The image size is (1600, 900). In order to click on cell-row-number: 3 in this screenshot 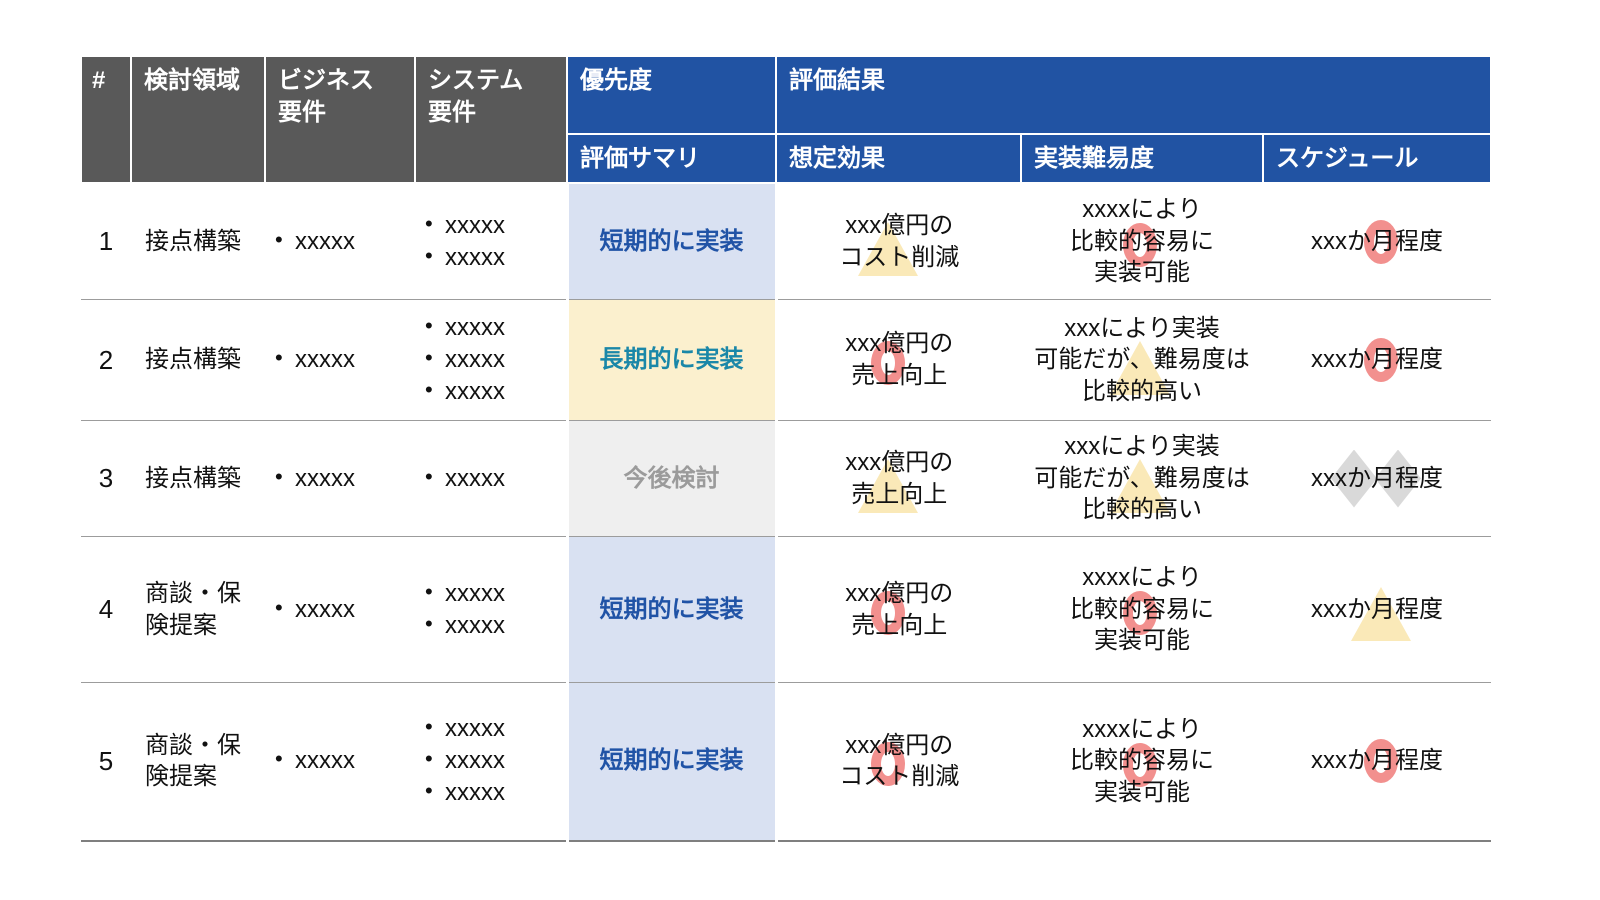, I will do `click(106, 478)`.